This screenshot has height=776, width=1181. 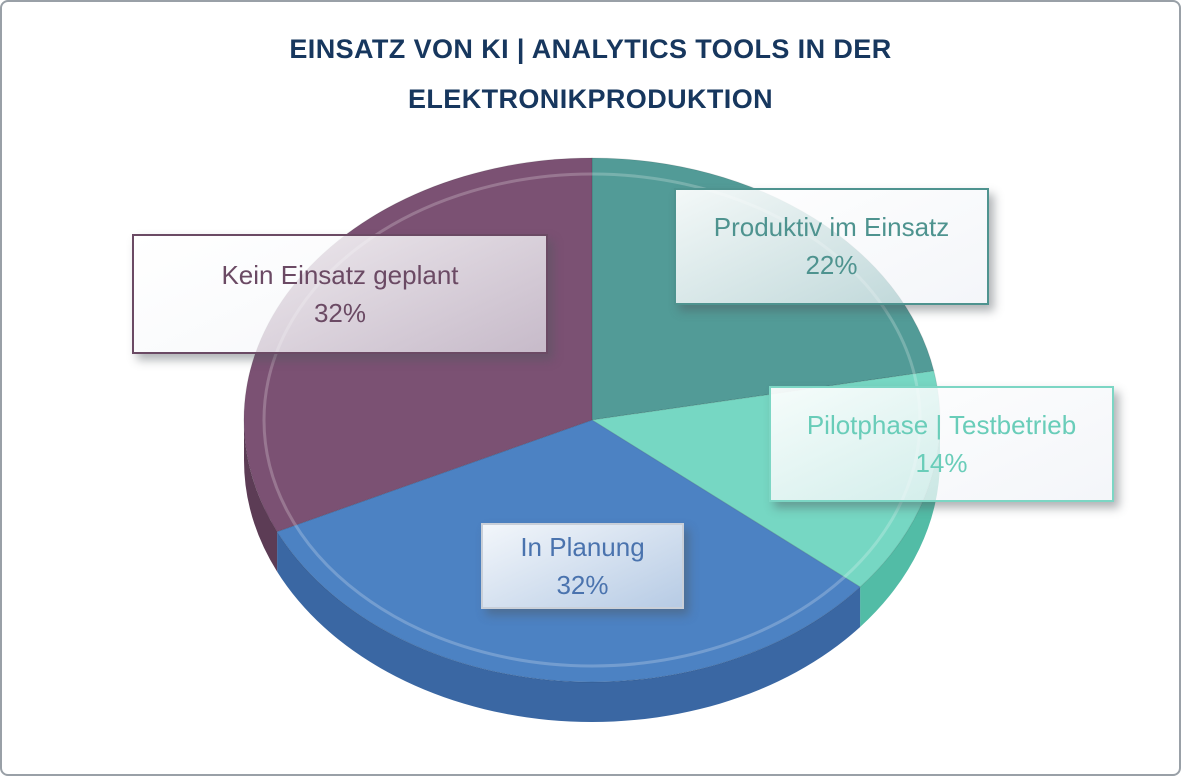 What do you see at coordinates (340, 274) in the screenshot?
I see `callout-label: Kein Einsatz geplant` at bounding box center [340, 274].